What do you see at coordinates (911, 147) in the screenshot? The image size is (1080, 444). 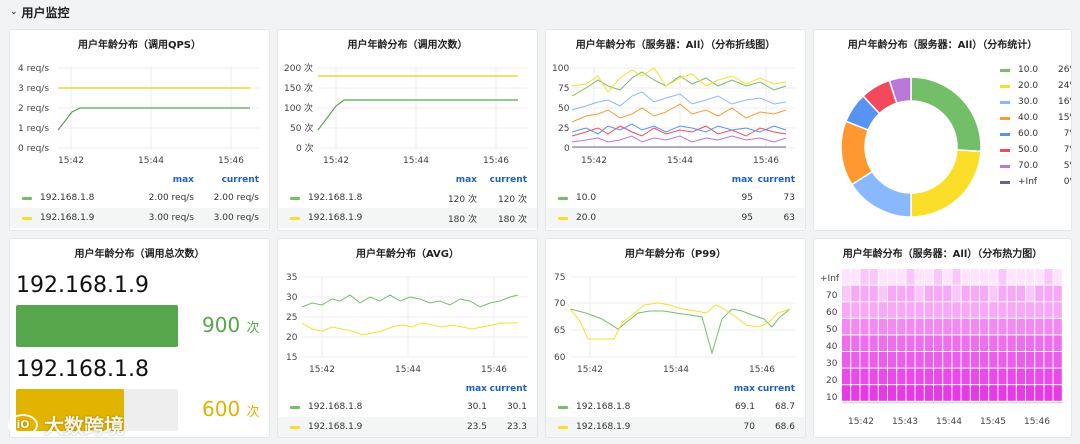 I see `donut-chart` at bounding box center [911, 147].